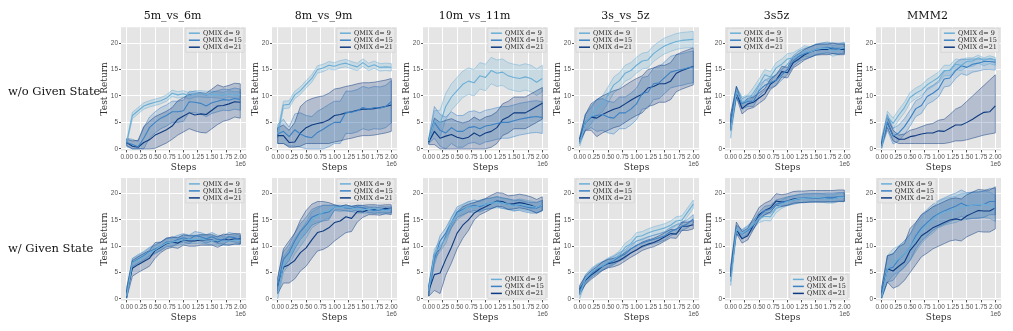 The image size is (1013, 331). Describe the element at coordinates (172, 16) in the screenshot. I see `chart-title: 5m_vs_6m` at that location.